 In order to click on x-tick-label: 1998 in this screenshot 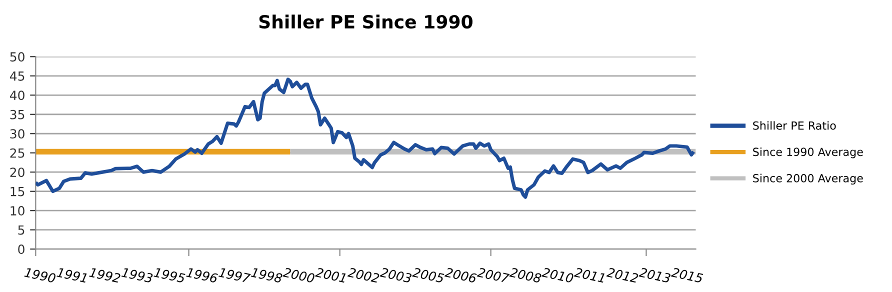, I will do `click(266, 275)`.